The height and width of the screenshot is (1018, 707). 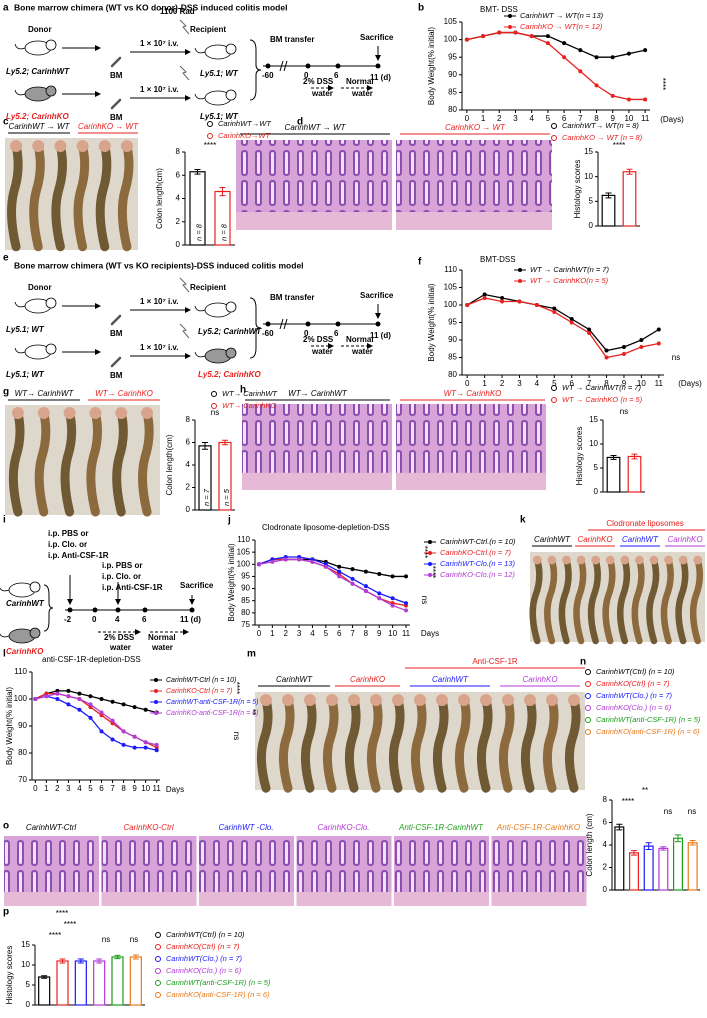 I want to click on legend-label: WT → CarinhKO(n = 5), so click(x=569, y=280).